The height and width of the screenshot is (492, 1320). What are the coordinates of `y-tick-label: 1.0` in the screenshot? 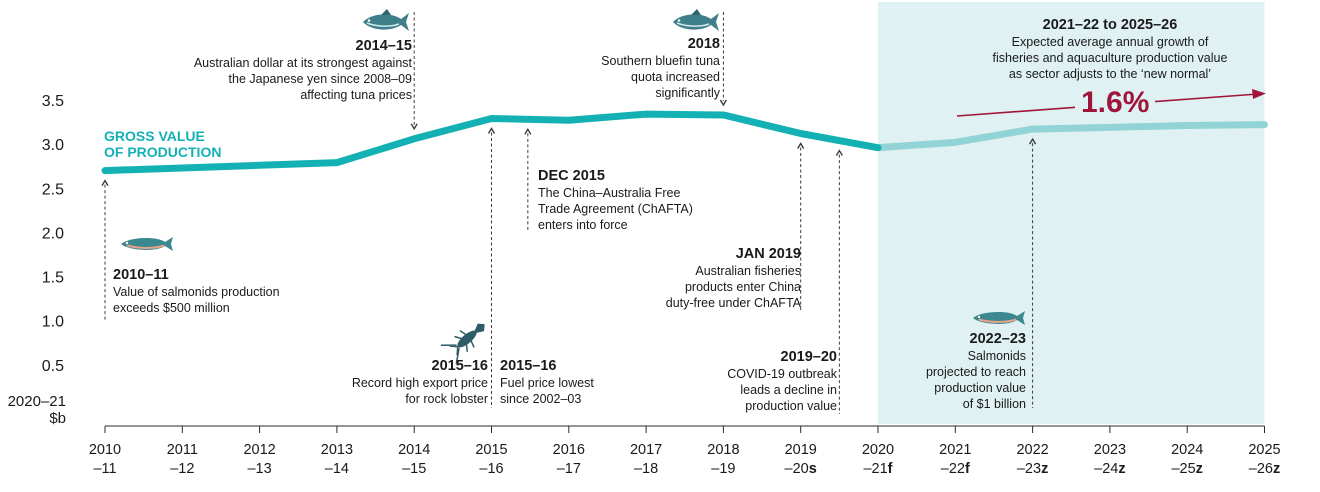 It's located at (53, 322).